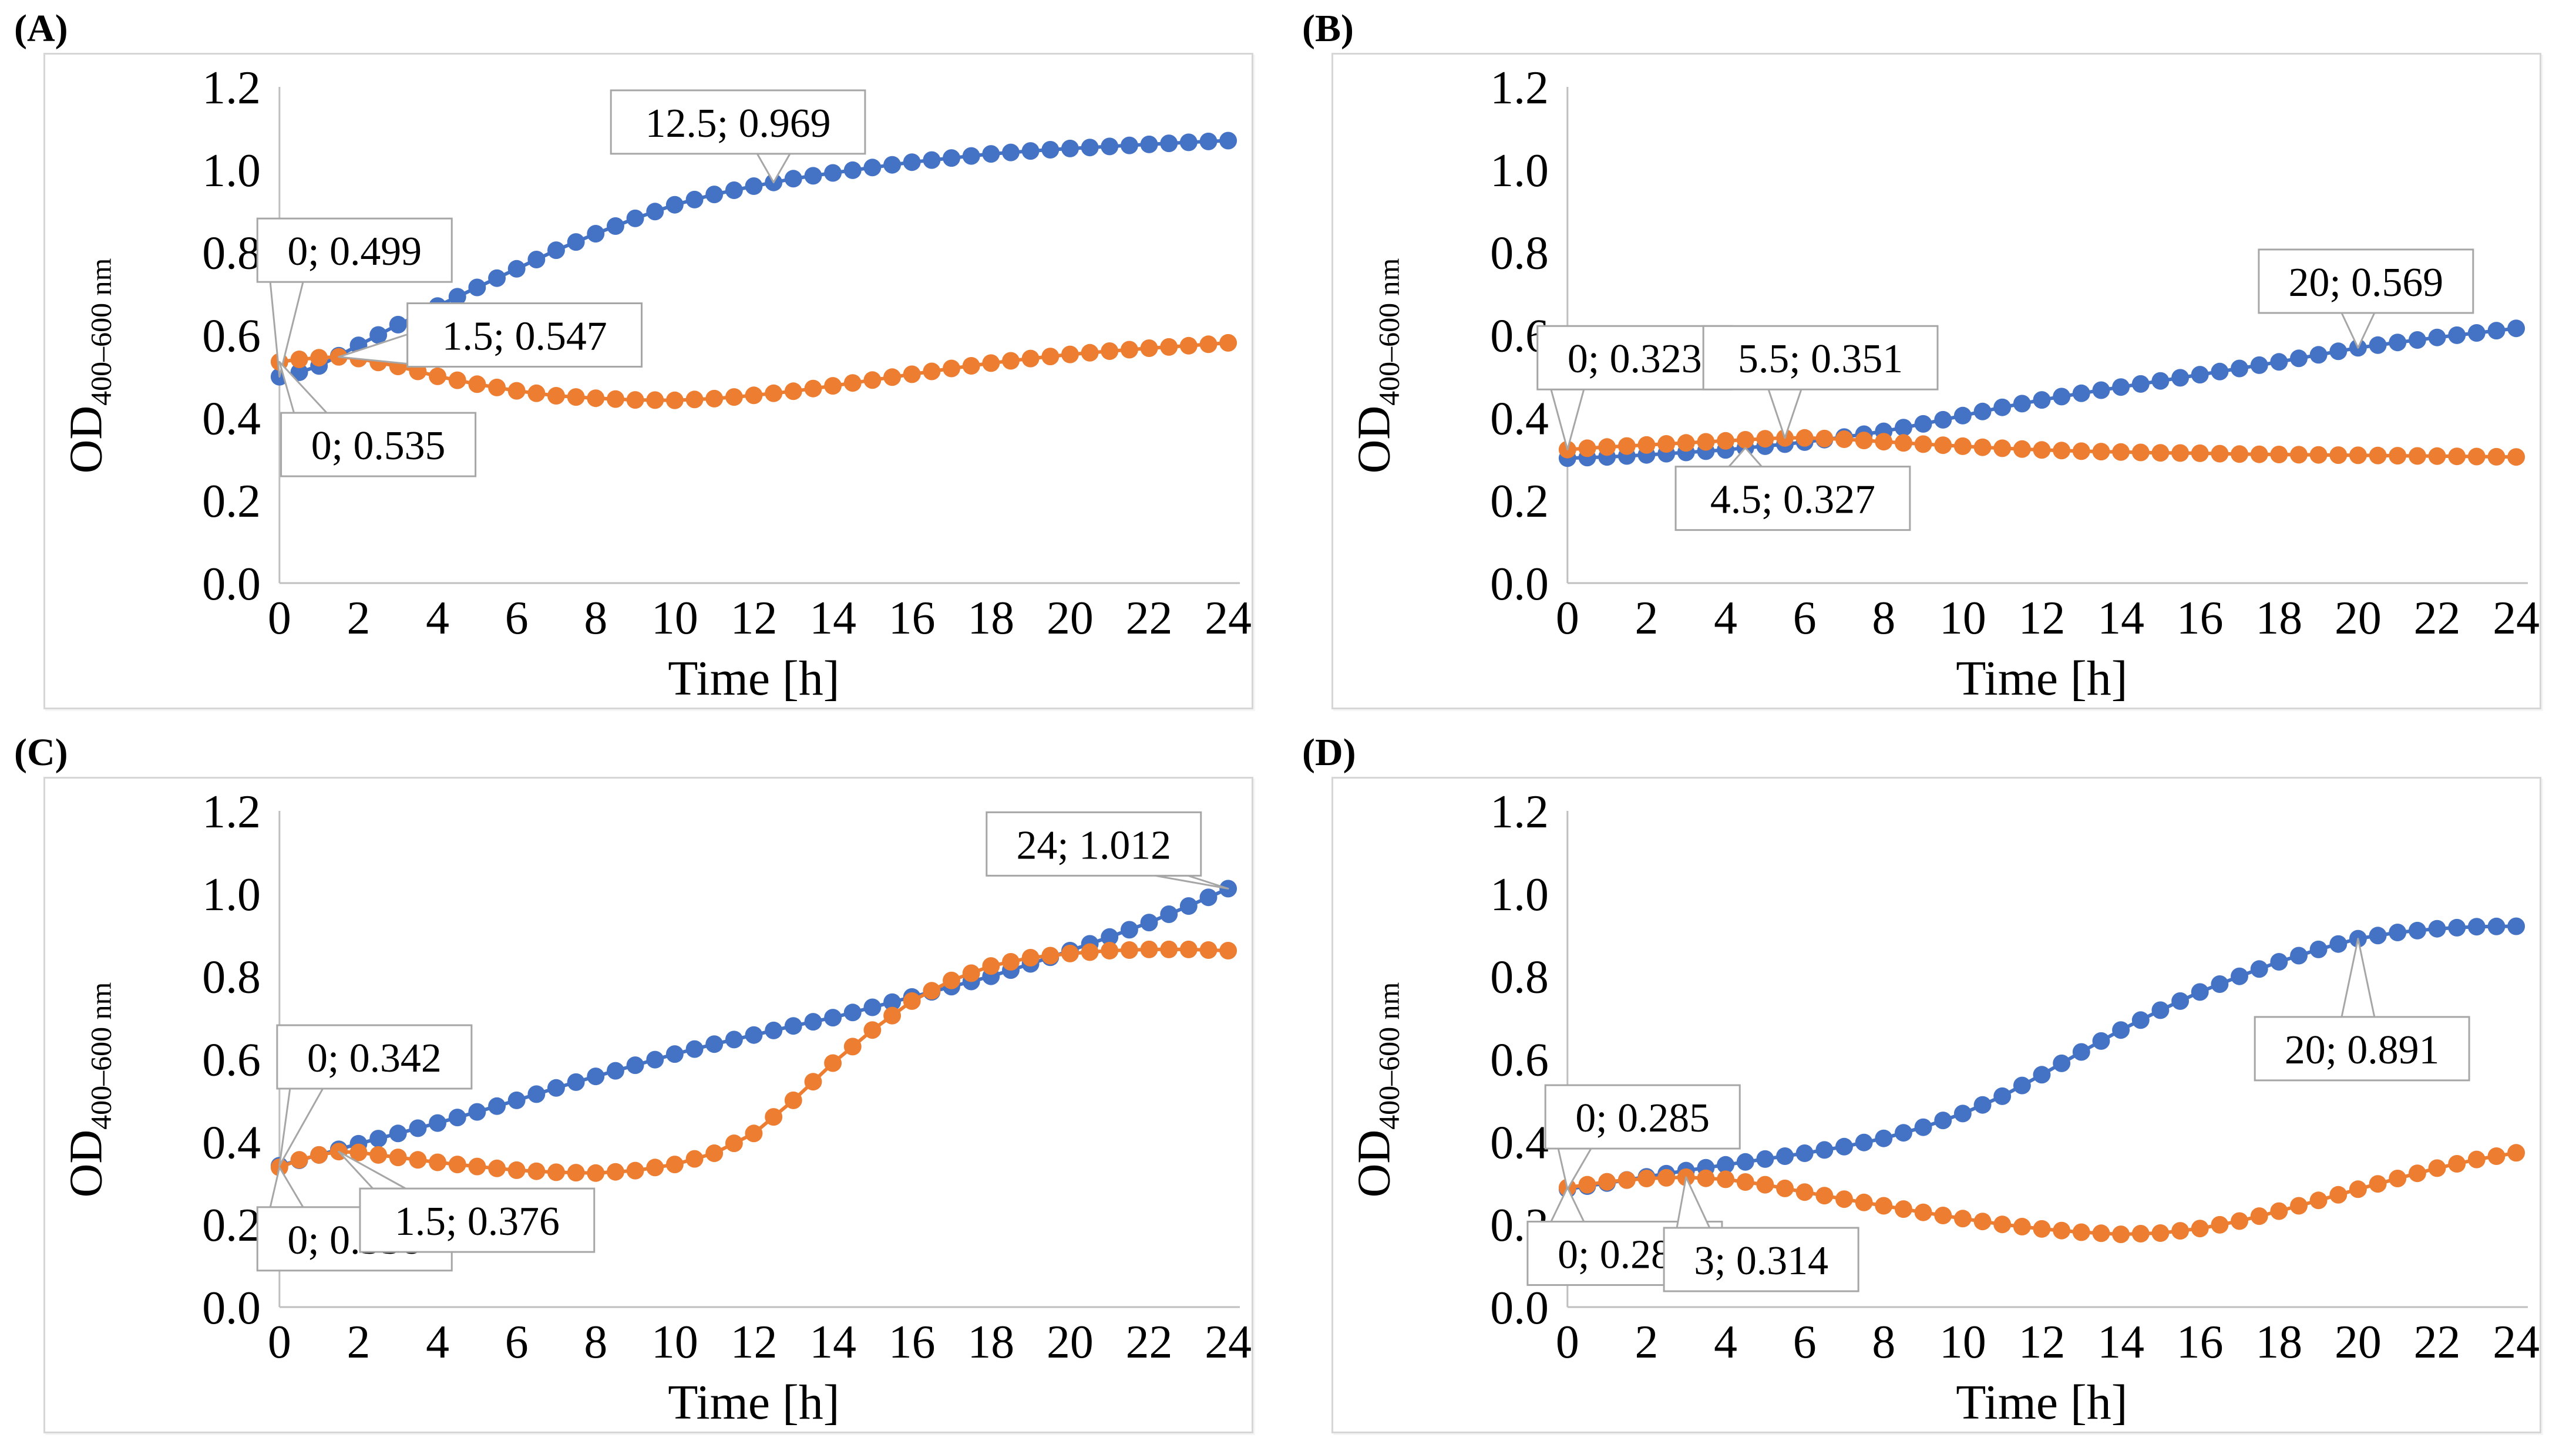  I want to click on x-tick-label: 14, so click(2120, 618).